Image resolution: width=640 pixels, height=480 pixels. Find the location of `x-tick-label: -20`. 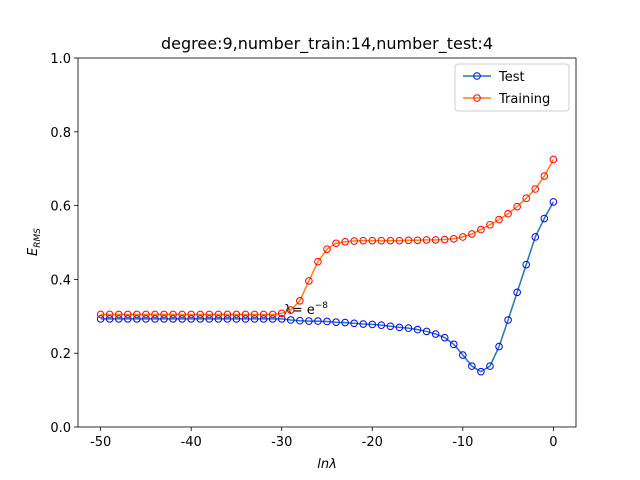

x-tick-label: -20 is located at coordinates (372, 442).